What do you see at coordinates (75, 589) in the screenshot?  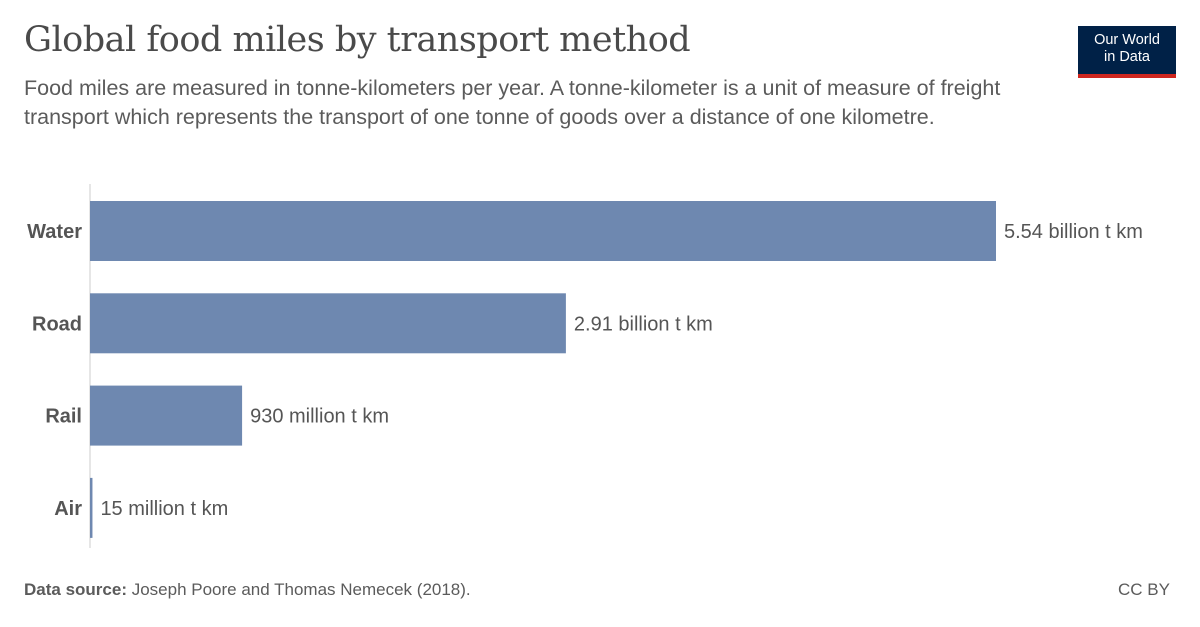 I see `data-source-label: Data source:` at bounding box center [75, 589].